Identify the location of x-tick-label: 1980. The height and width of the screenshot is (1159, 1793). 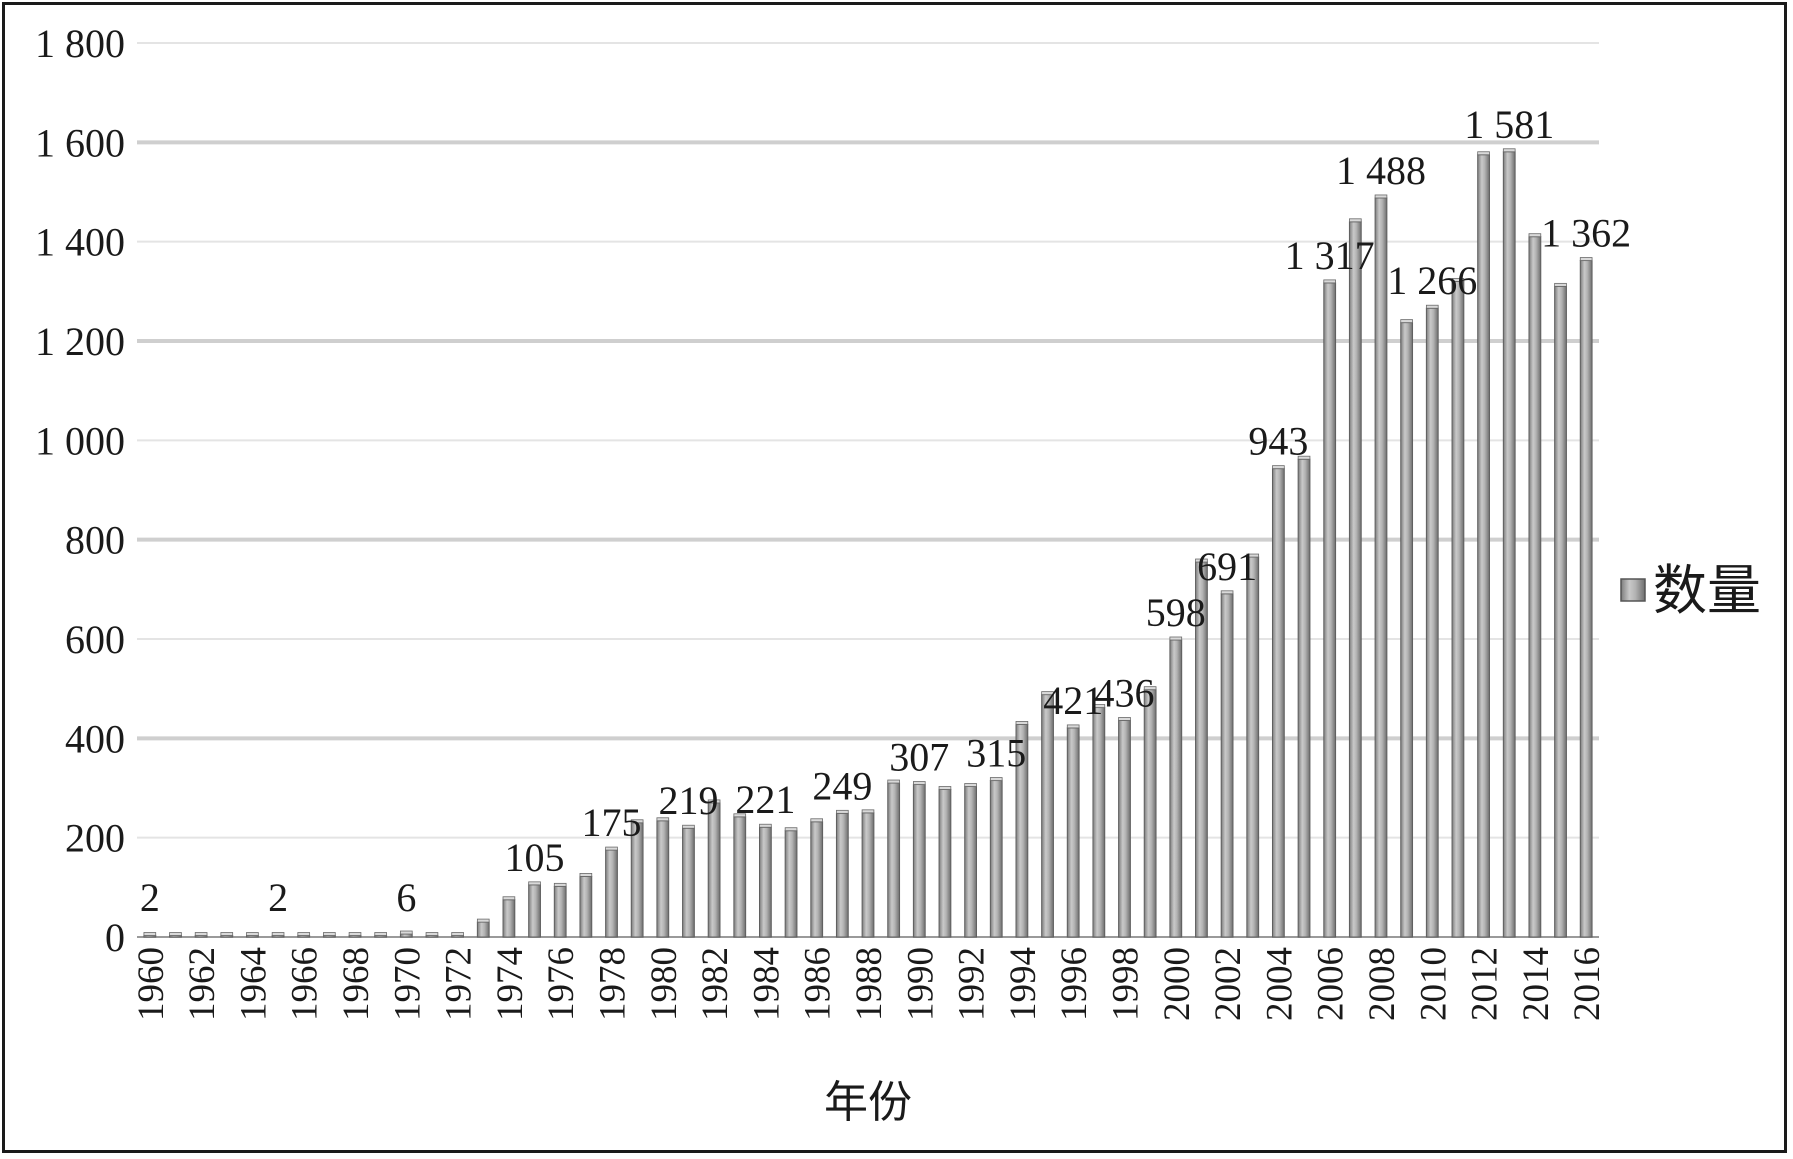
(664, 984).